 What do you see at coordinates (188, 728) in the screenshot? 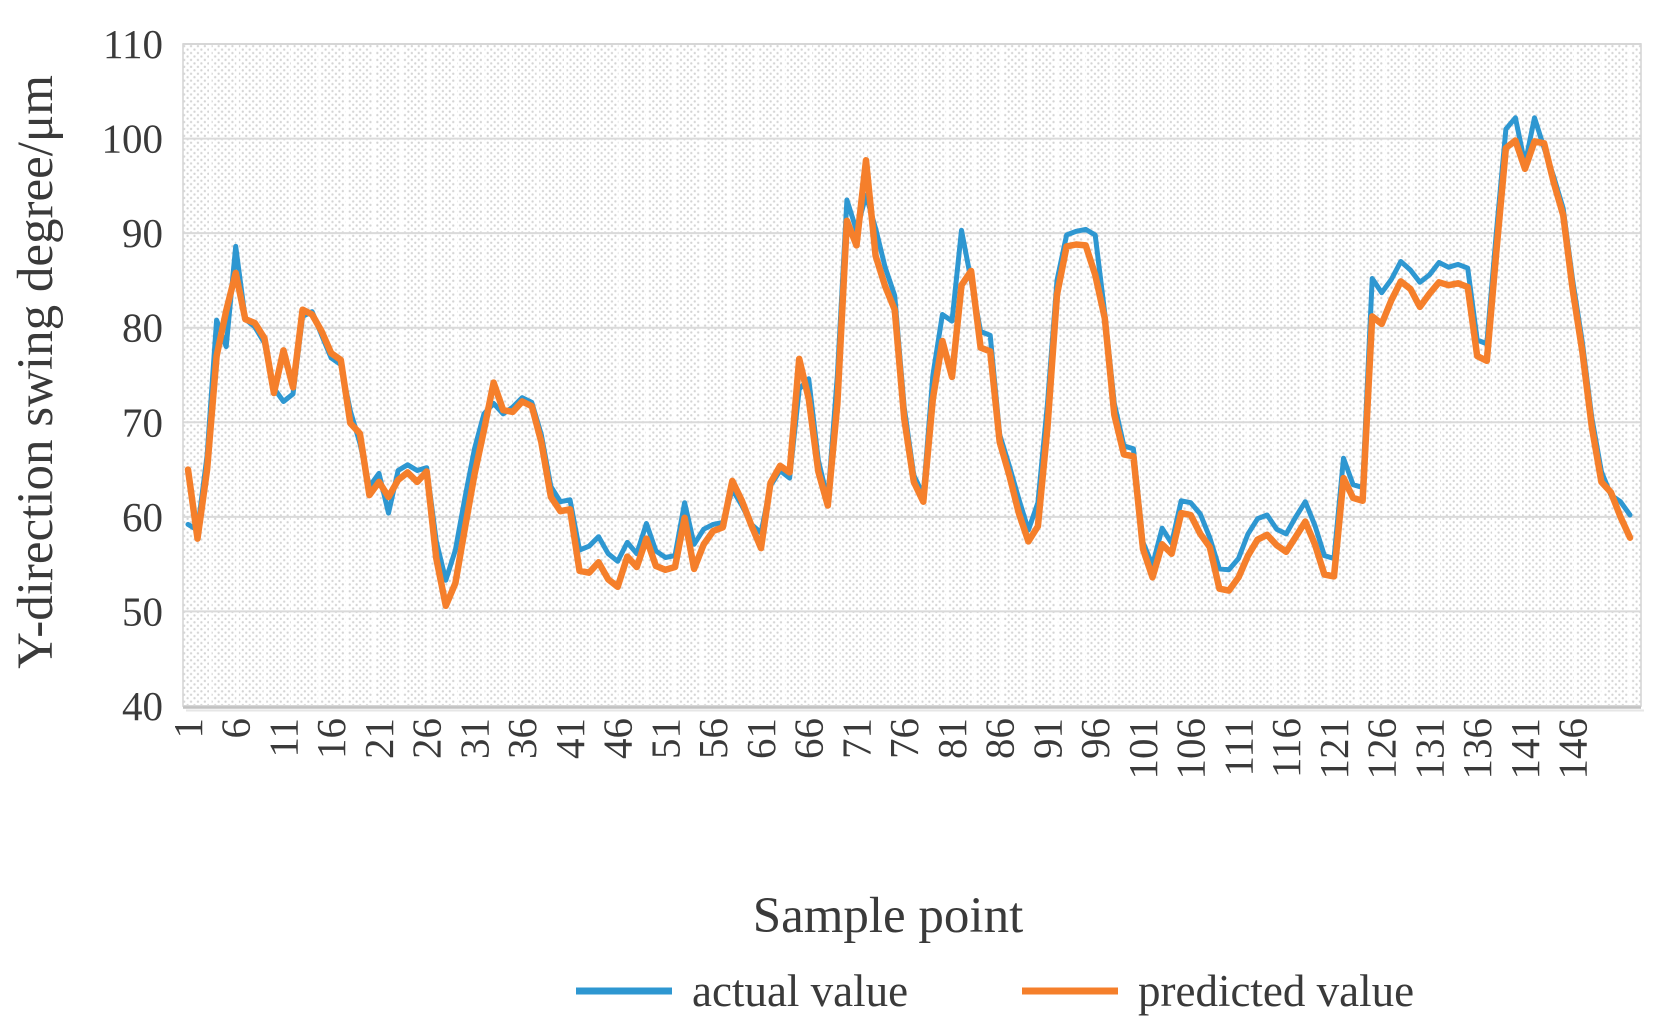
I see `x-tick-label: 1` at bounding box center [188, 728].